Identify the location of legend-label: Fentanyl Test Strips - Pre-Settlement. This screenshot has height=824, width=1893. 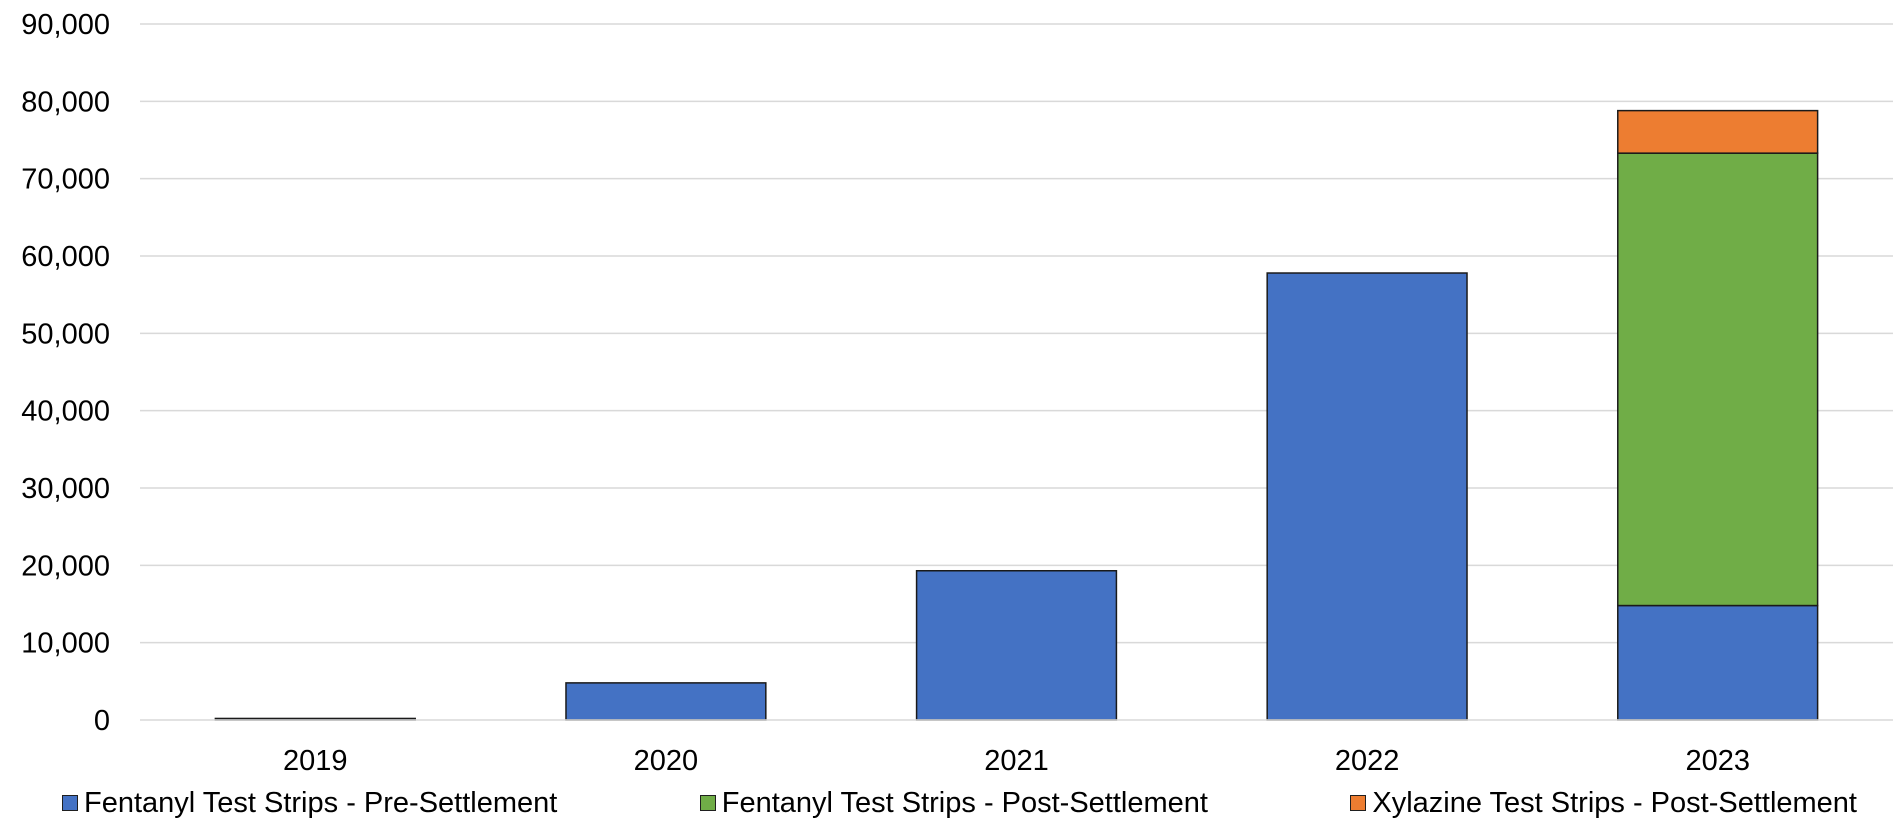
(321, 802).